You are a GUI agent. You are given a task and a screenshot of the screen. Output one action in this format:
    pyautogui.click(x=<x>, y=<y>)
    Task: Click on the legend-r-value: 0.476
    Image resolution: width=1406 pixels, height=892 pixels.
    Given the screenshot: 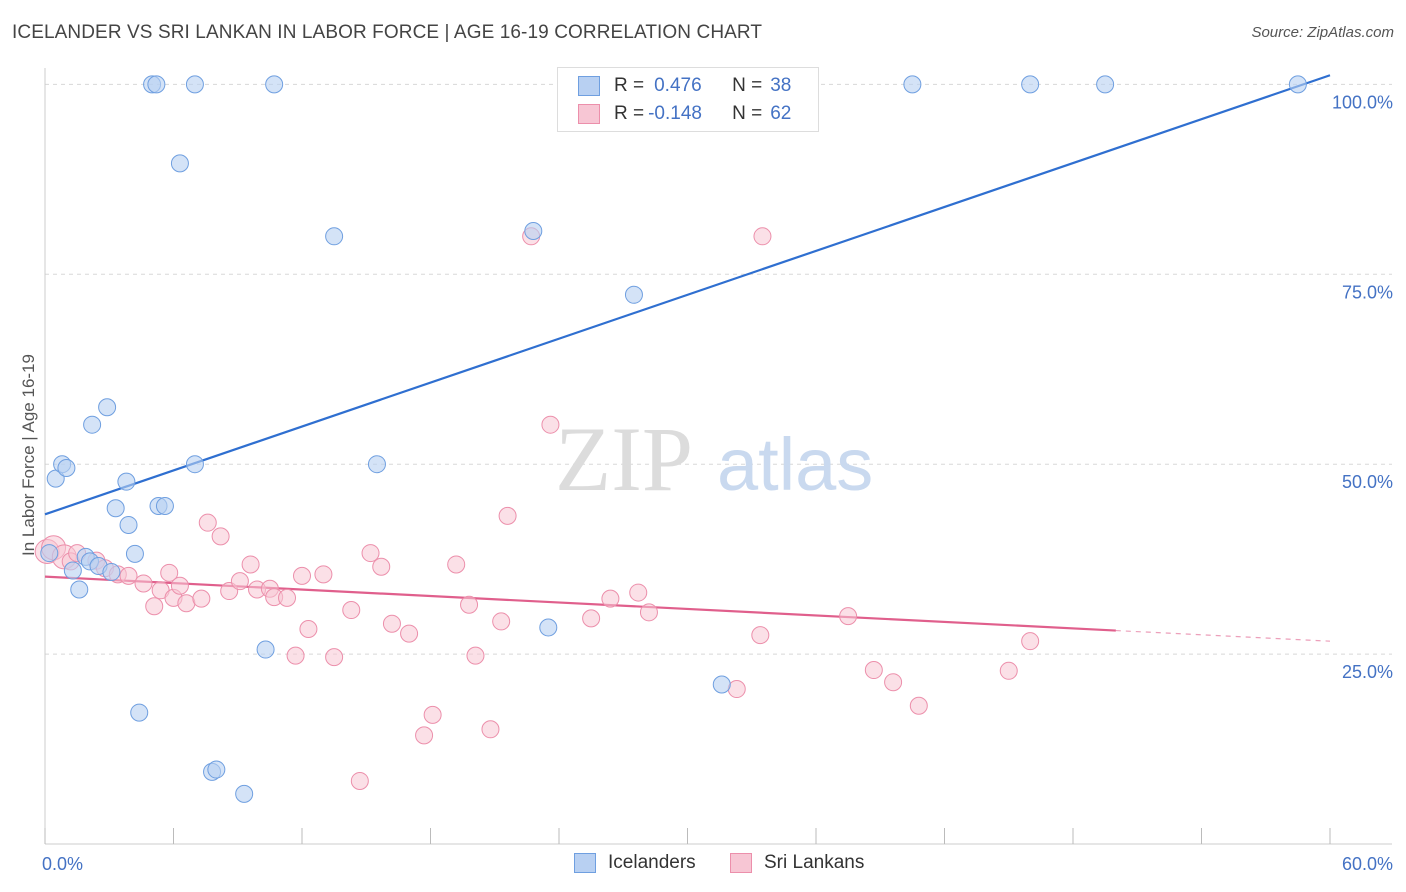 What is the action you would take?
    pyautogui.click(x=678, y=85)
    